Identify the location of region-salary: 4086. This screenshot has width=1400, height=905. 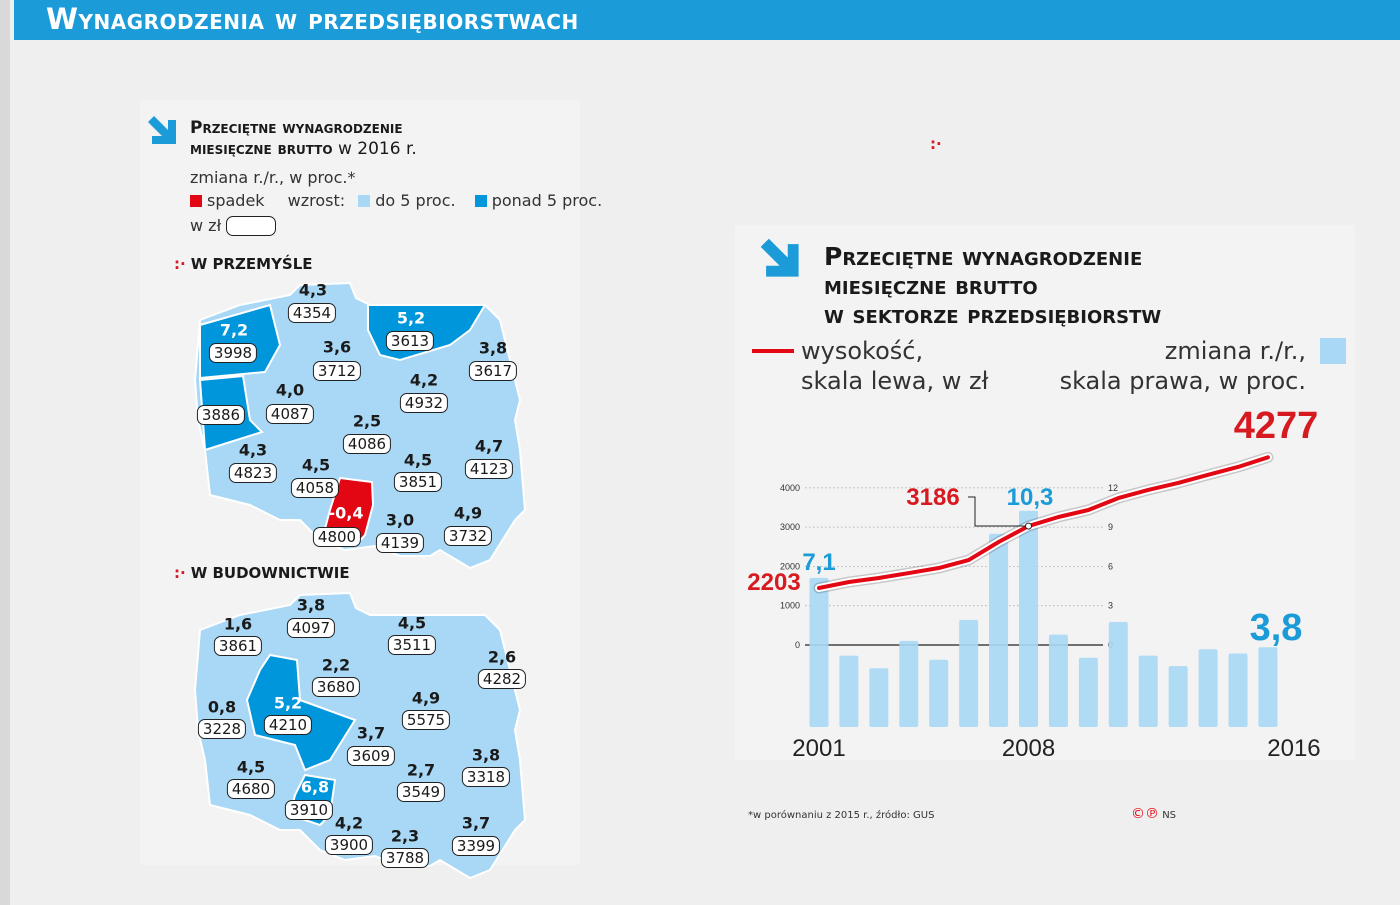
(367, 444).